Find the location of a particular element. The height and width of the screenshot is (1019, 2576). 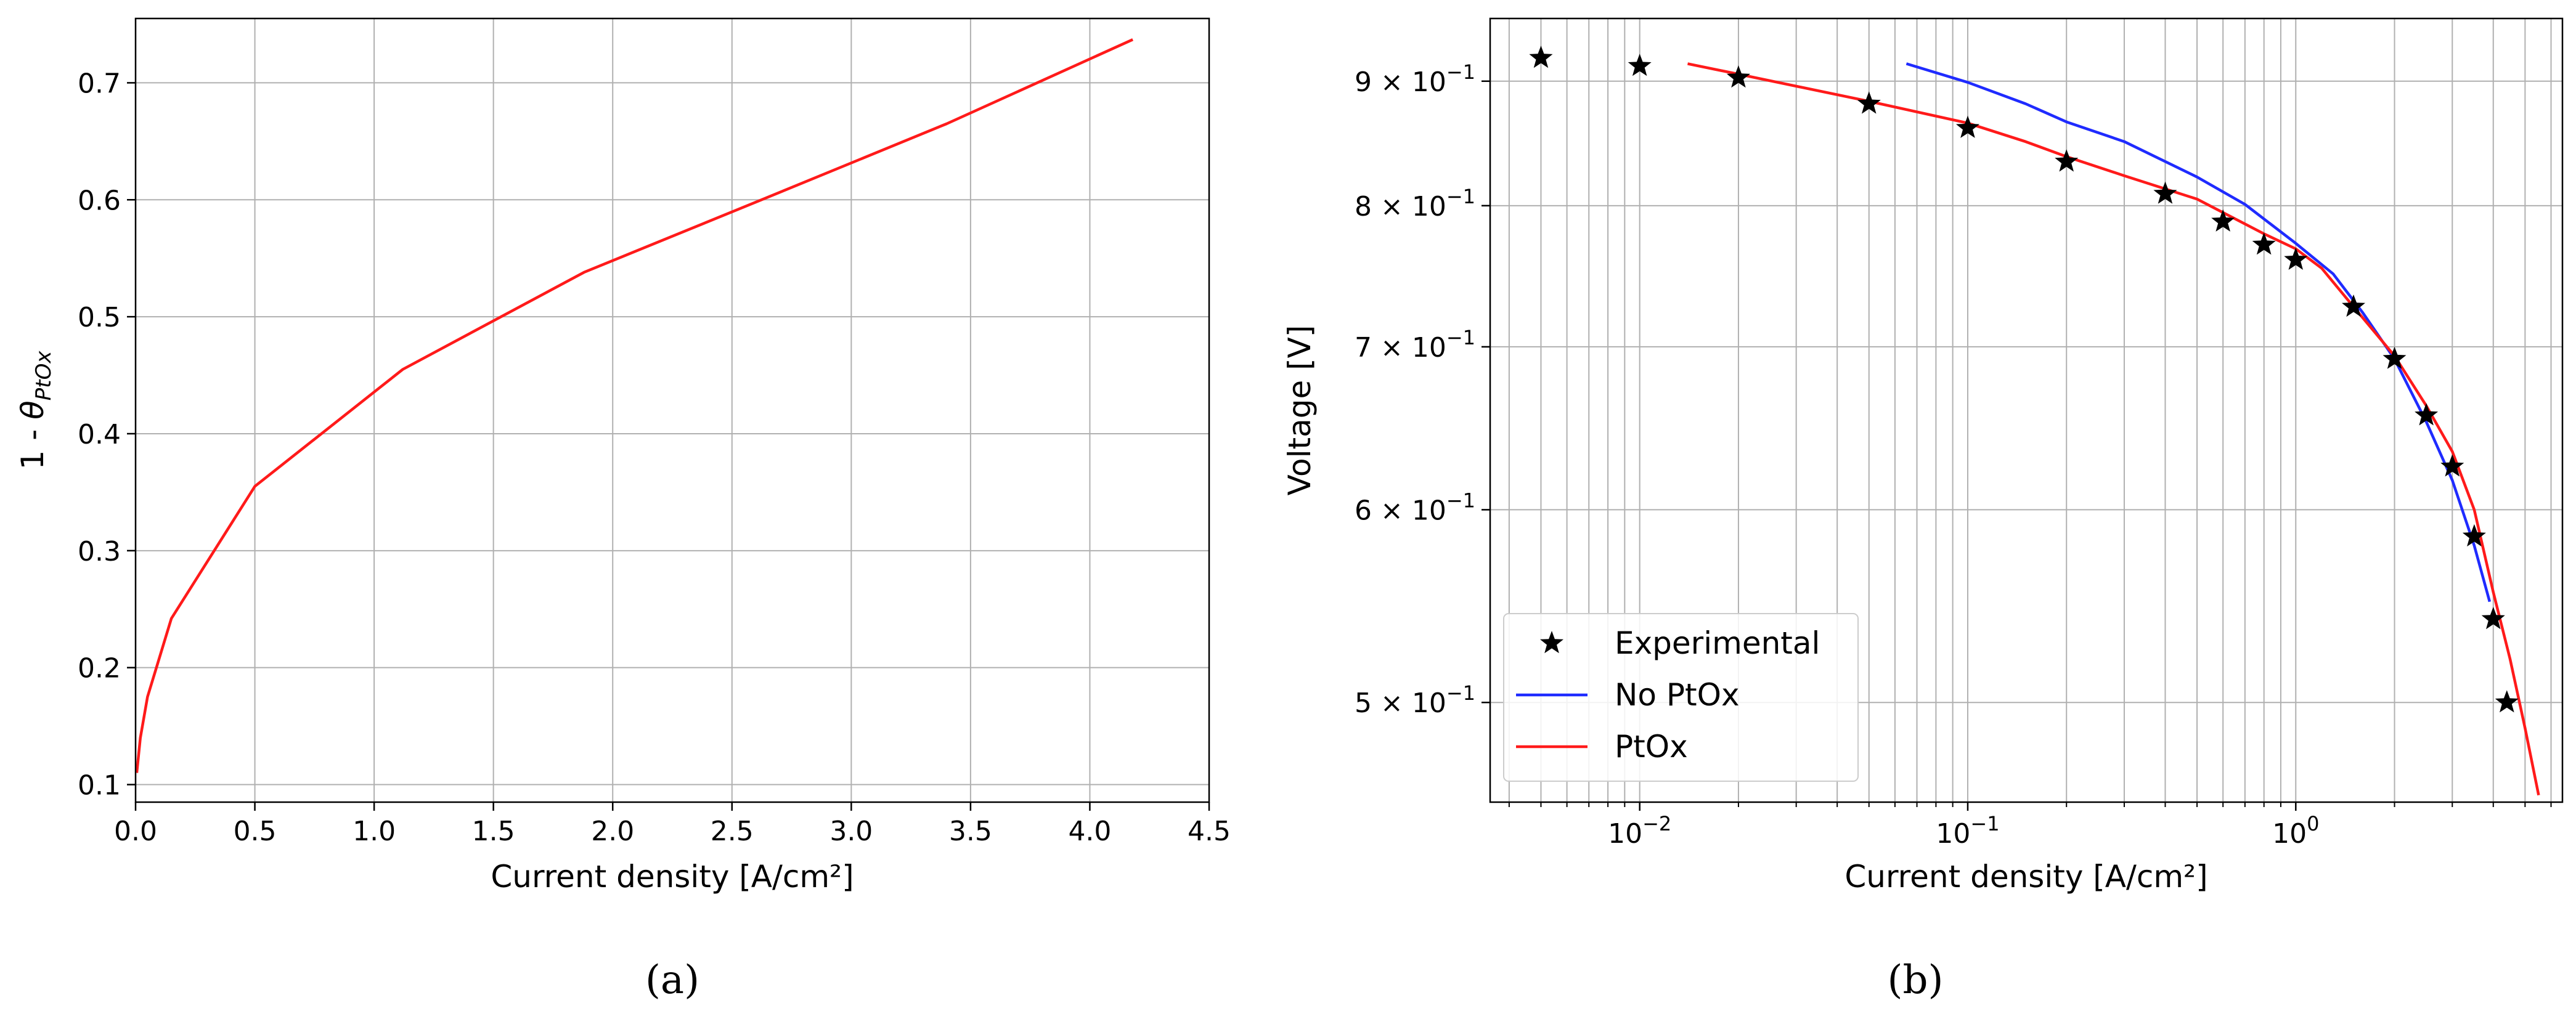

y-tick-label: 0.7 is located at coordinates (100, 83).